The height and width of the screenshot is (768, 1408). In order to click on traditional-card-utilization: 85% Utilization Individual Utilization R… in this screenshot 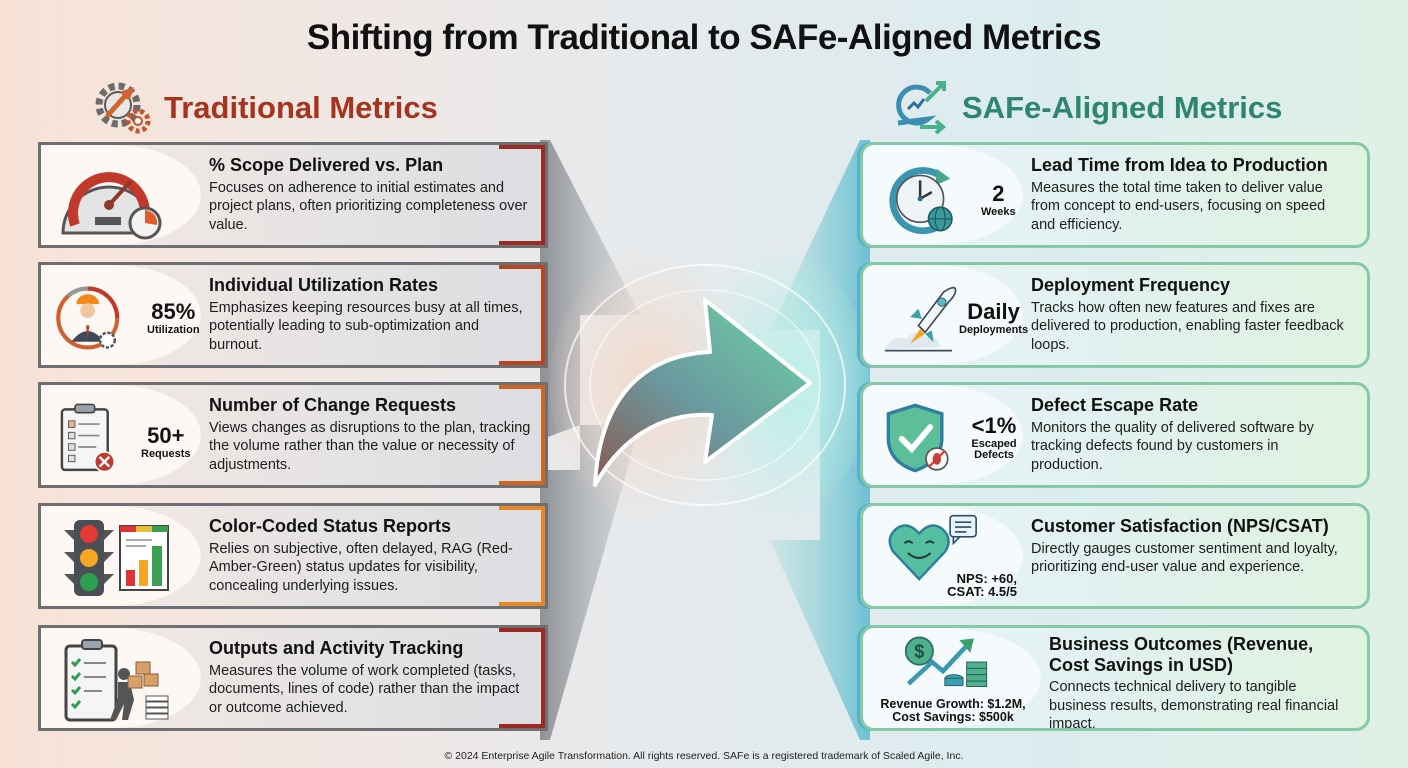, I will do `click(293, 315)`.